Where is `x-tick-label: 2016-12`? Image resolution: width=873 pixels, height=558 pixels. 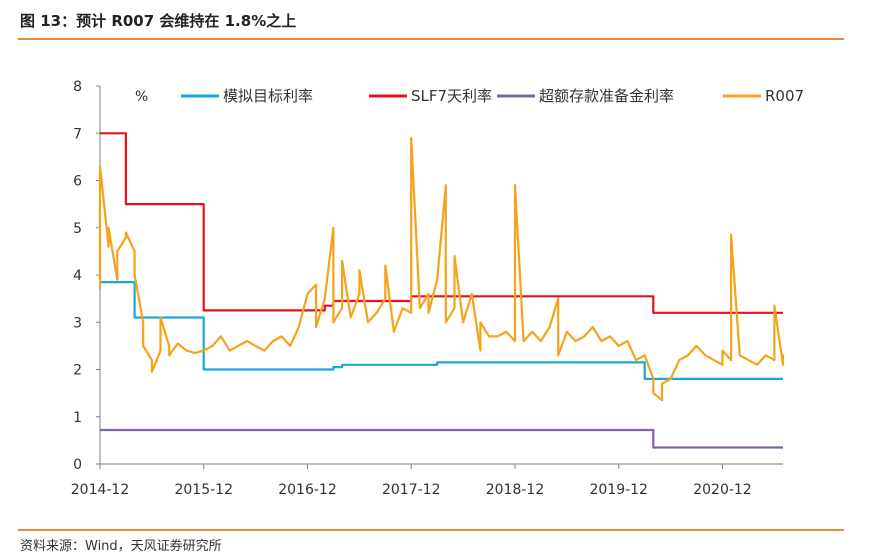
x-tick-label: 2016-12 is located at coordinates (307, 490).